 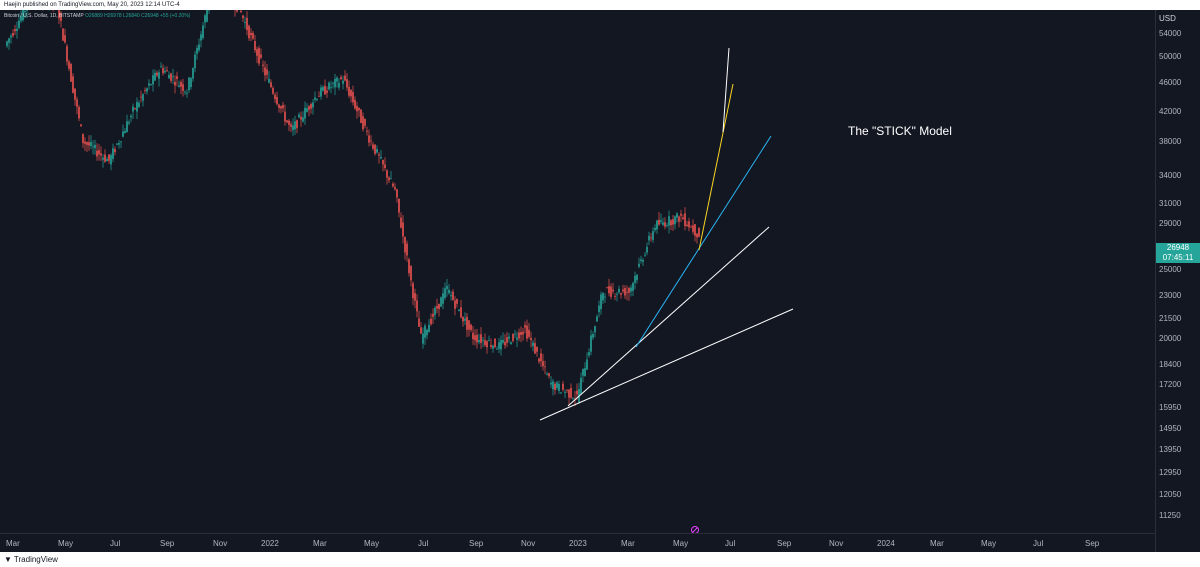 I want to click on replay-icon, so click(x=695, y=530).